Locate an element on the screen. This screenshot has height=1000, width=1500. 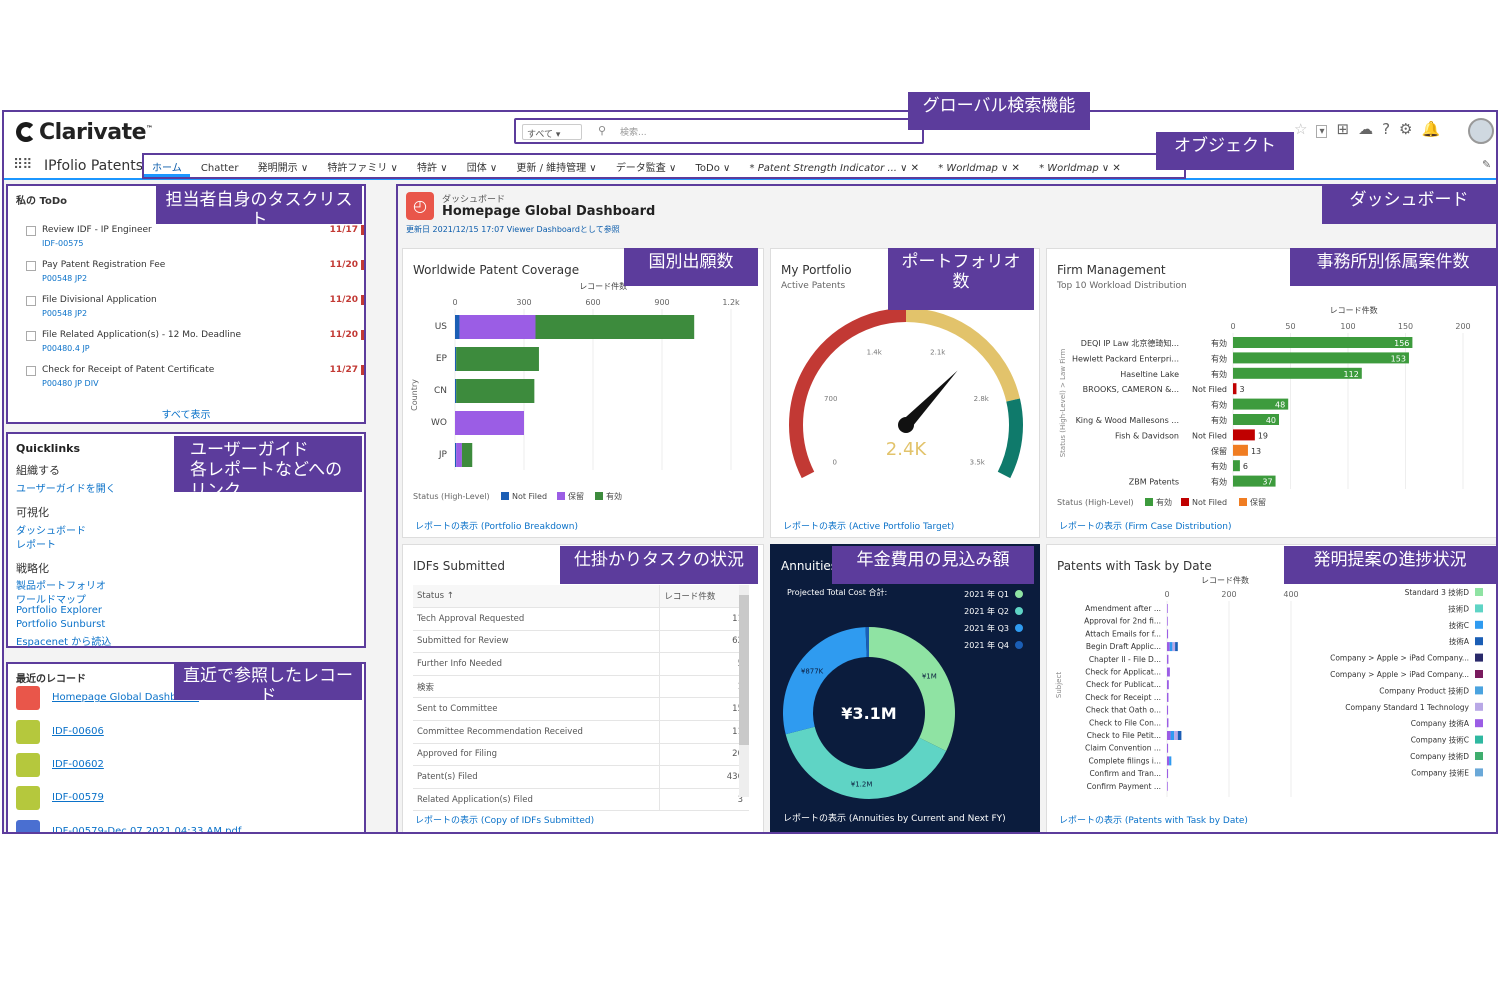
recent-record-link: IDF-00579-Dec 07 2021 04:33 AM.pdf is located at coordinates (147, 830).